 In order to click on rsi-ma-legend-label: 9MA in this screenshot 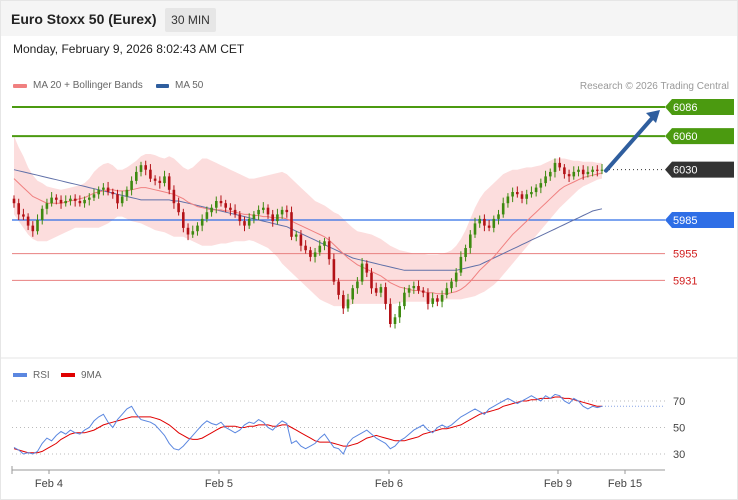, I will do `click(91, 375)`.